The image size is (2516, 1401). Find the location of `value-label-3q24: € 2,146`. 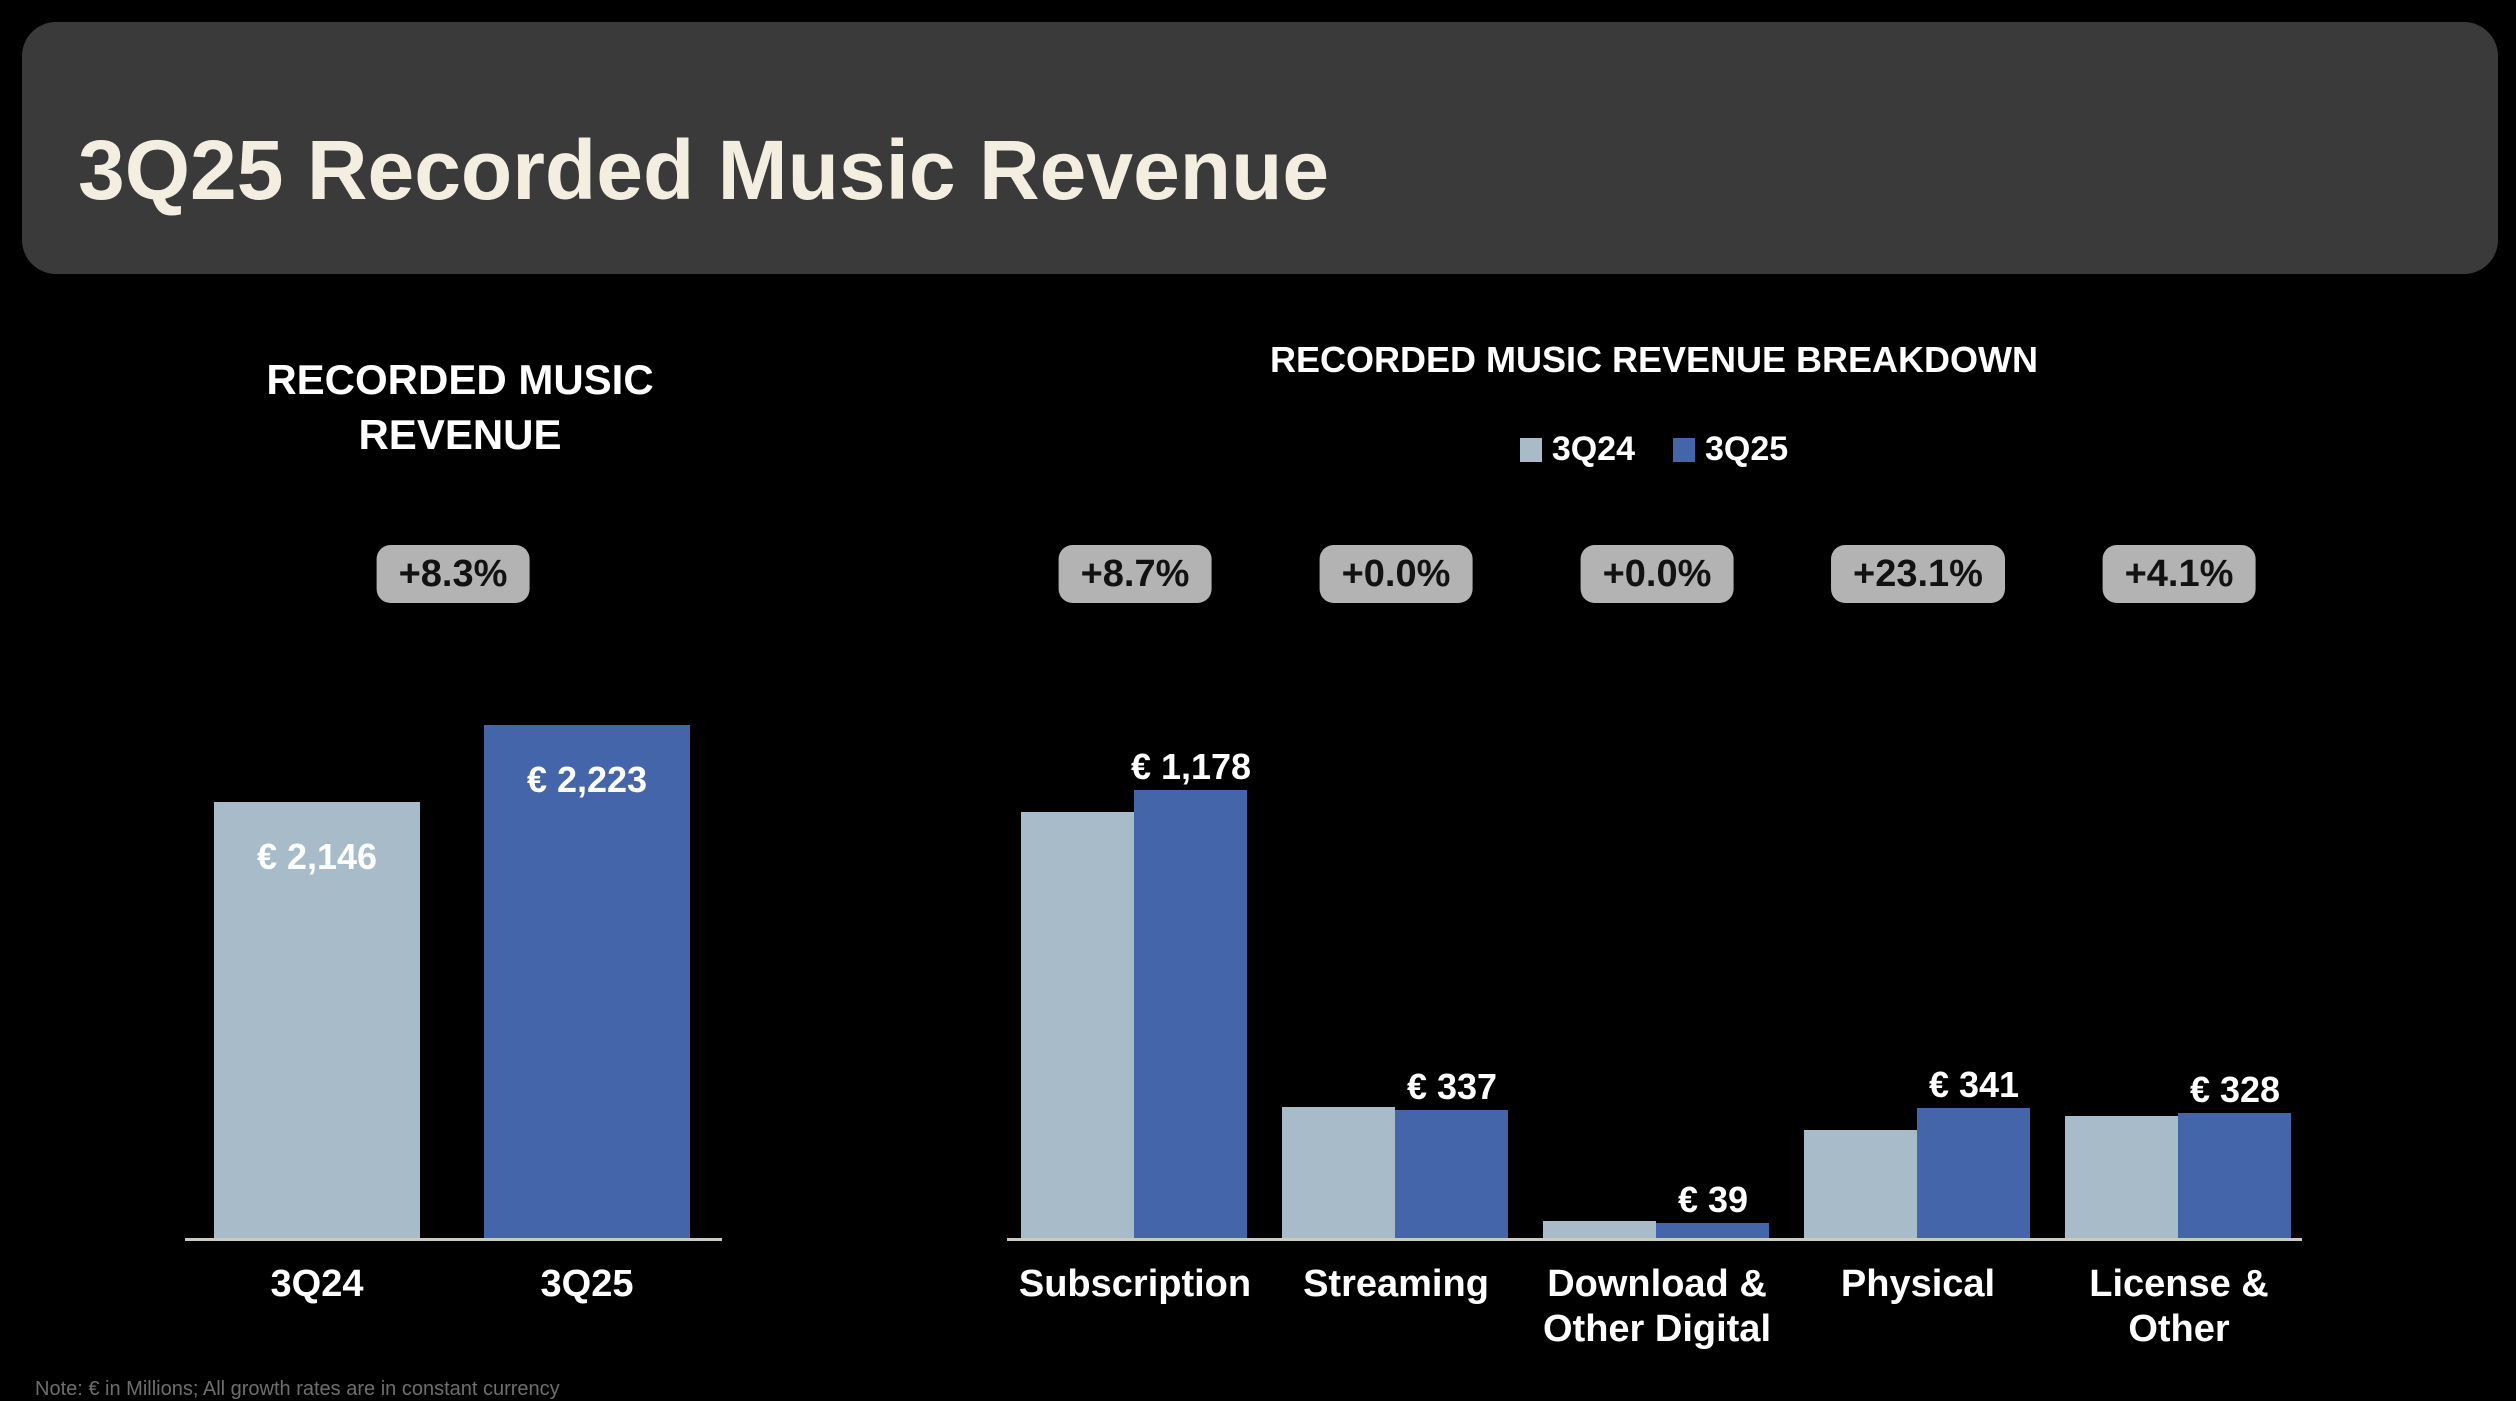

value-label-3q24: € 2,146 is located at coordinates (317, 856).